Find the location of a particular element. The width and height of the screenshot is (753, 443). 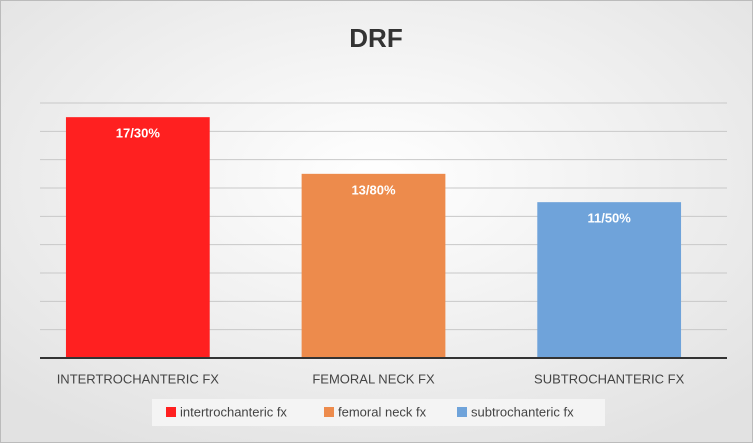

data-label: 11/50% is located at coordinates (609, 218).